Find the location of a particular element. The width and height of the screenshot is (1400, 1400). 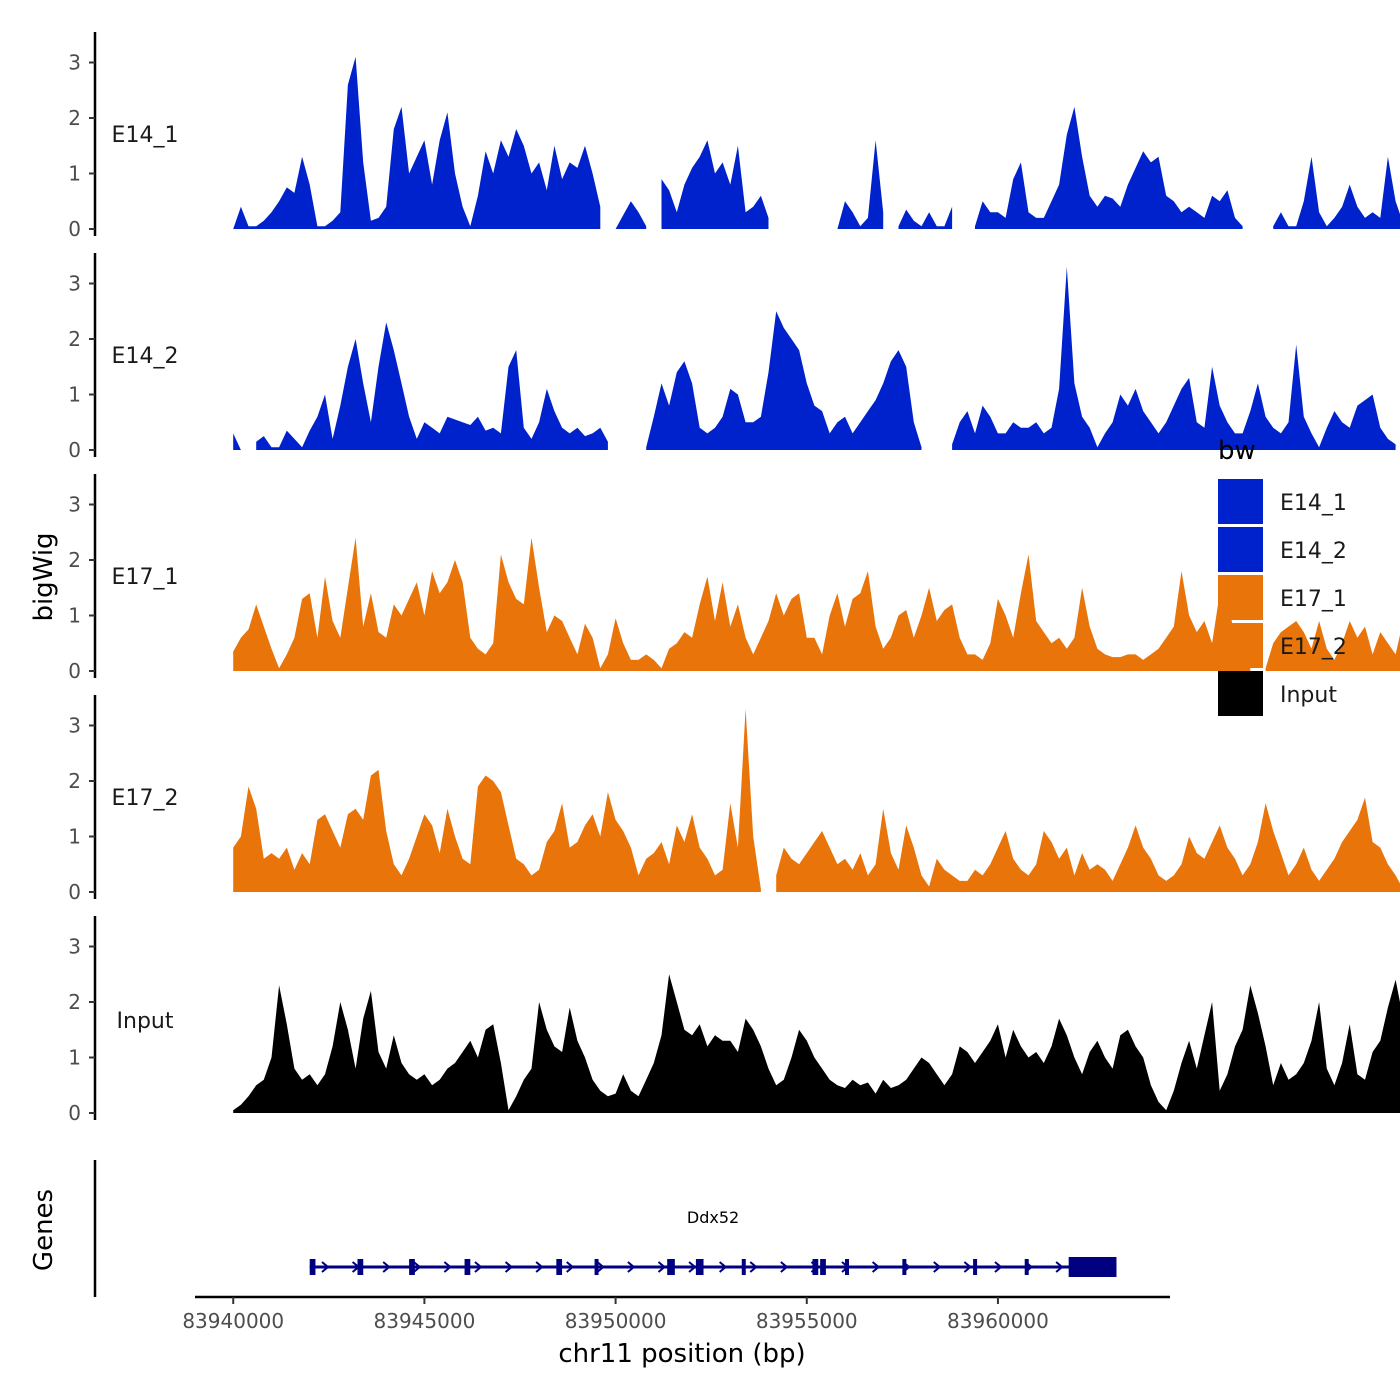

x-tick-label: 83960000 is located at coordinates (998, 1321).